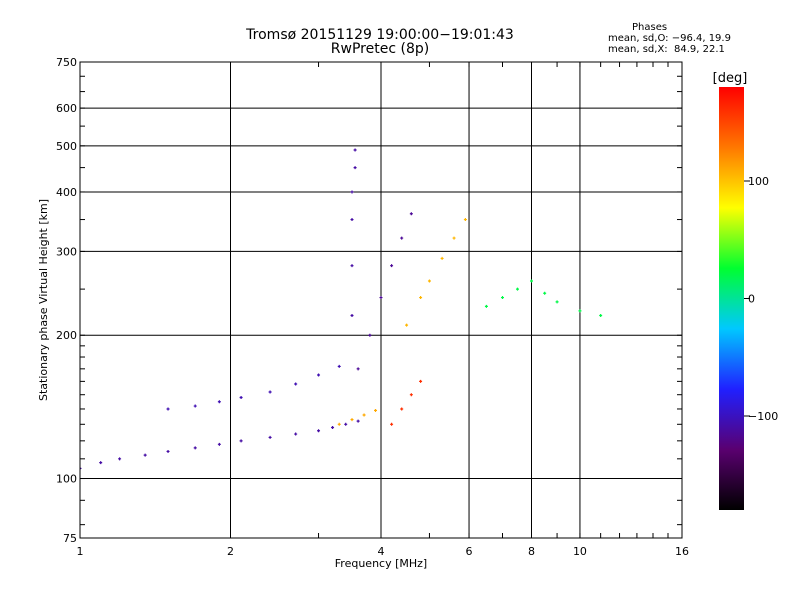 The image size is (800, 600). I want to click on y-axis-label: Stationary phase Virtual Height [km], so click(43, 300).